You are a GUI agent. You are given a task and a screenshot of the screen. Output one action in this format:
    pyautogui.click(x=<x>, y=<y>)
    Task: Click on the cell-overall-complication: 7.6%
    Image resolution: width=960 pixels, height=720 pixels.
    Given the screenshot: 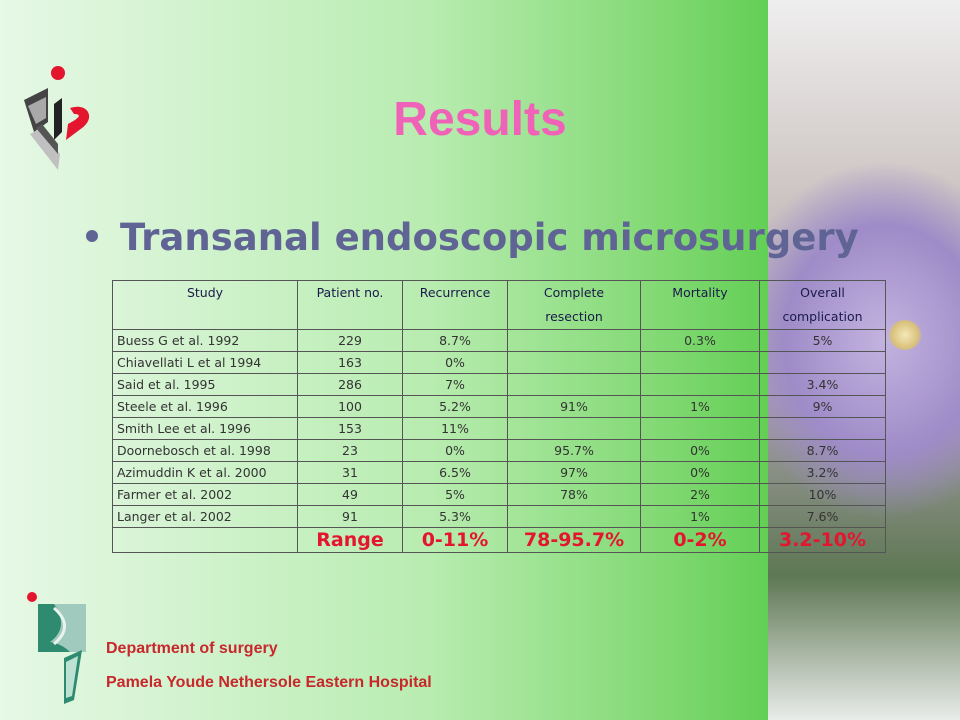 What is the action you would take?
    pyautogui.click(x=822, y=516)
    